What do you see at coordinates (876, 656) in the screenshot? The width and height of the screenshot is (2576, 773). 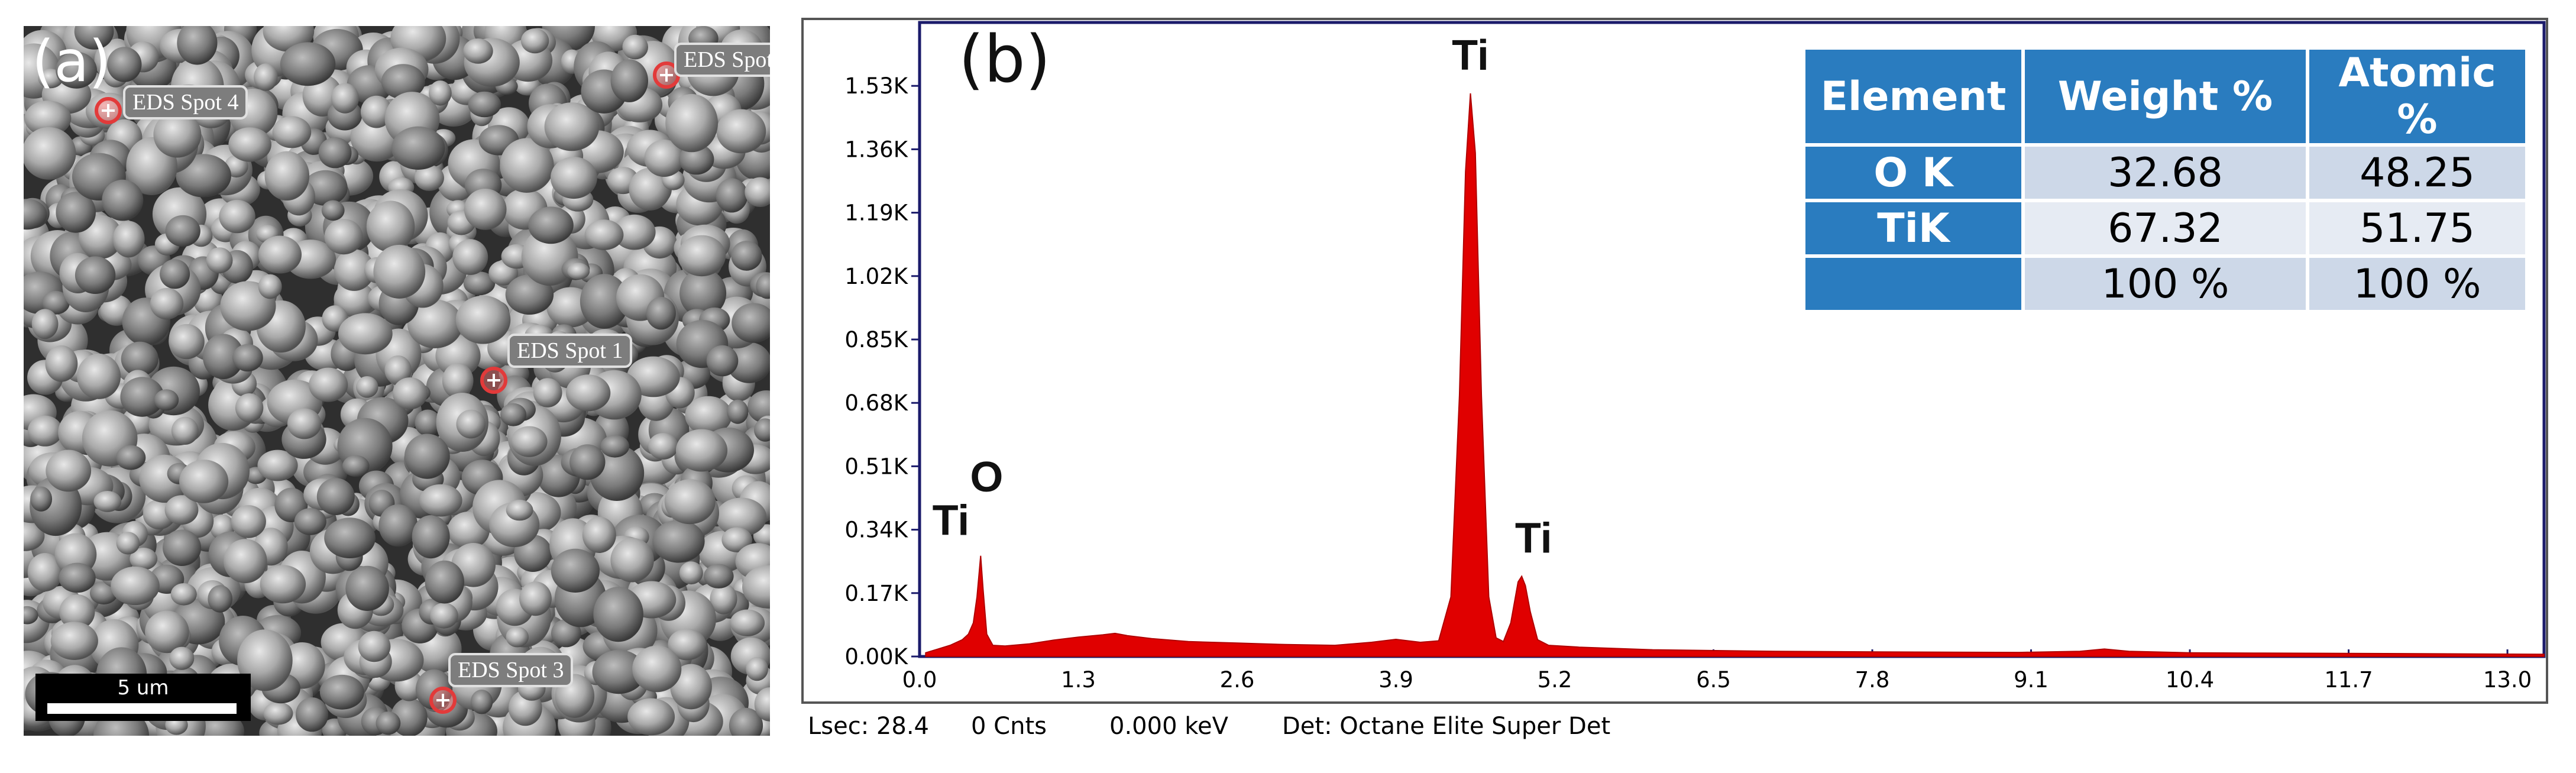 I see `y-tick-label: 0.00K` at bounding box center [876, 656].